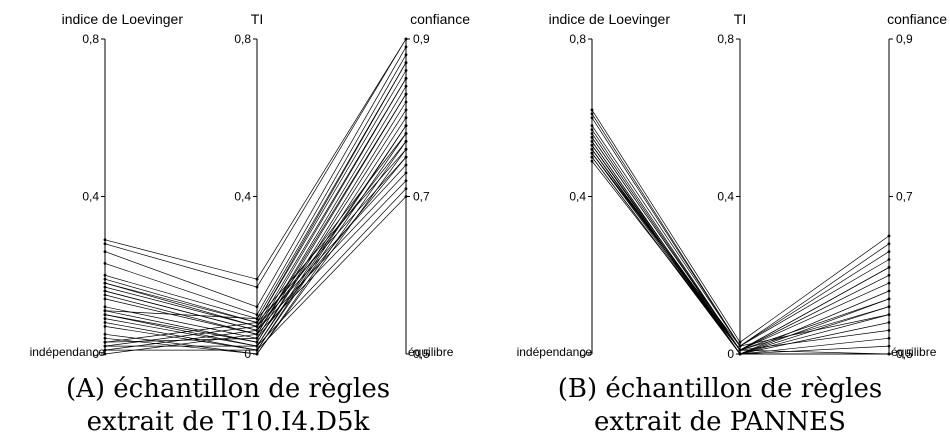 This screenshot has height=443, width=950. What do you see at coordinates (257, 19) in the screenshot?
I see `axis-title: TI` at bounding box center [257, 19].